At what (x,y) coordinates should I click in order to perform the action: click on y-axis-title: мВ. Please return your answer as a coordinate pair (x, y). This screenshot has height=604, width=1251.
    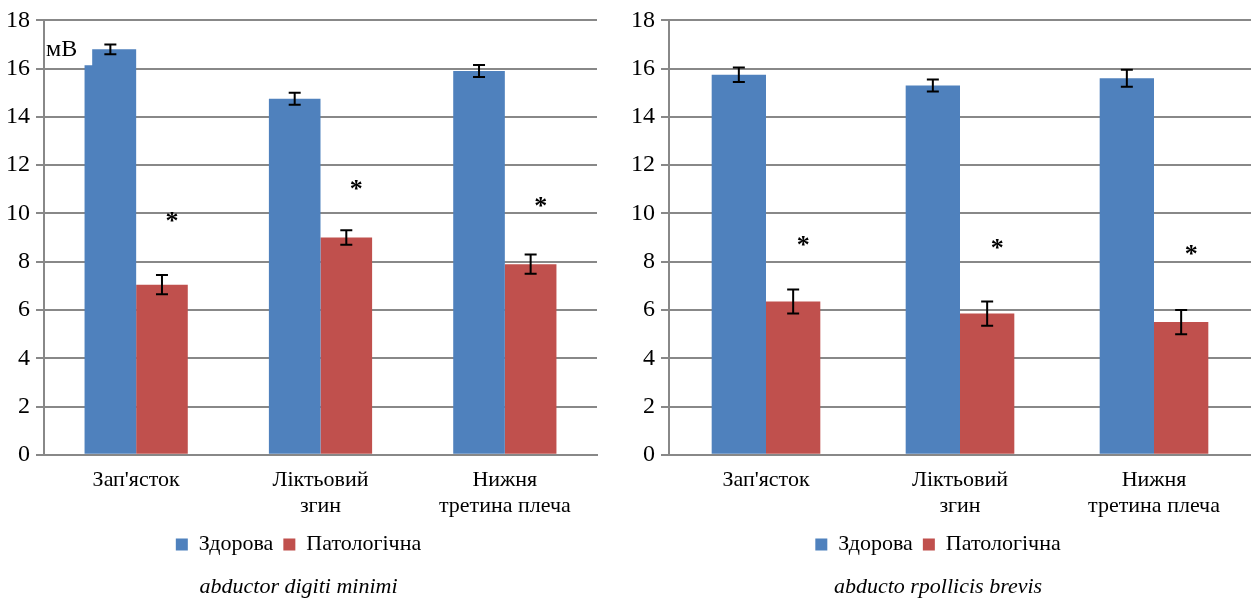
    Looking at the image, I should click on (62, 47).